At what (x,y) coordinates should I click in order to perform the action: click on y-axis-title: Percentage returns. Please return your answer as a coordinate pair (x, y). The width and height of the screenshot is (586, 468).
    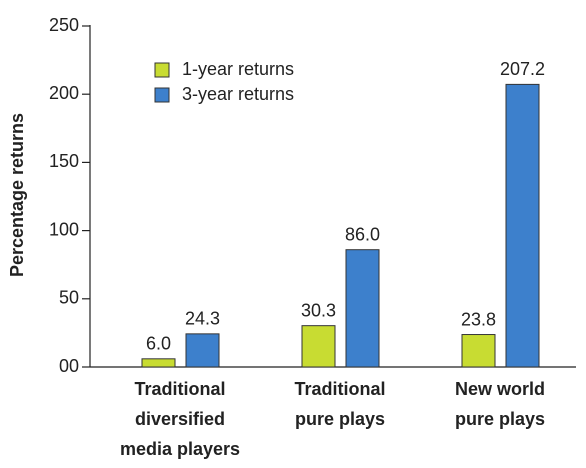
    Looking at the image, I should click on (17, 195).